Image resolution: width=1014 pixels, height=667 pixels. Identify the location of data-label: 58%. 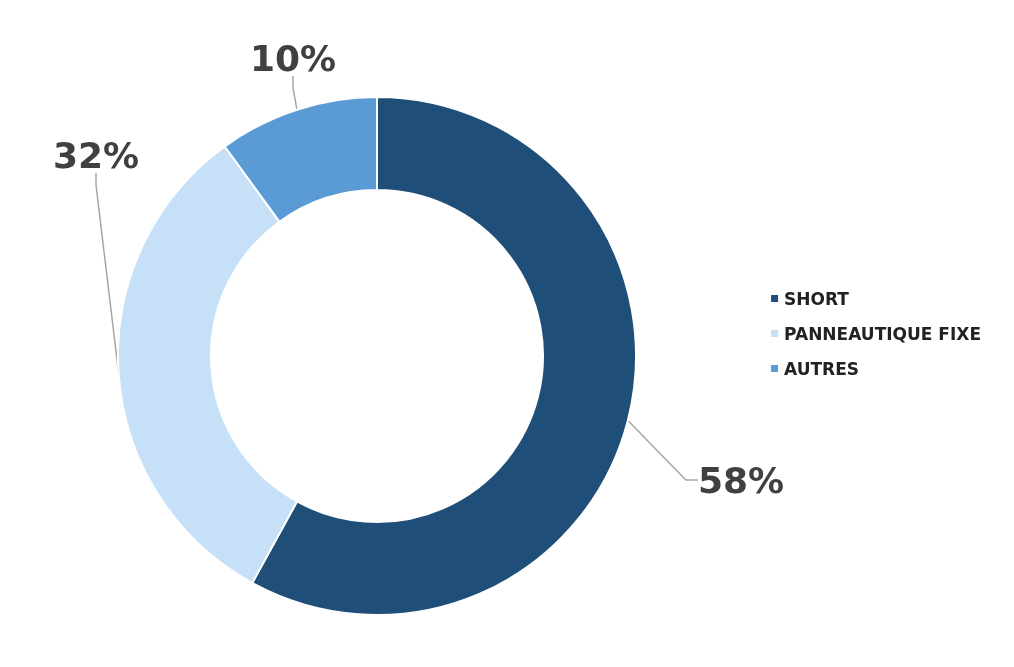
(741, 480).